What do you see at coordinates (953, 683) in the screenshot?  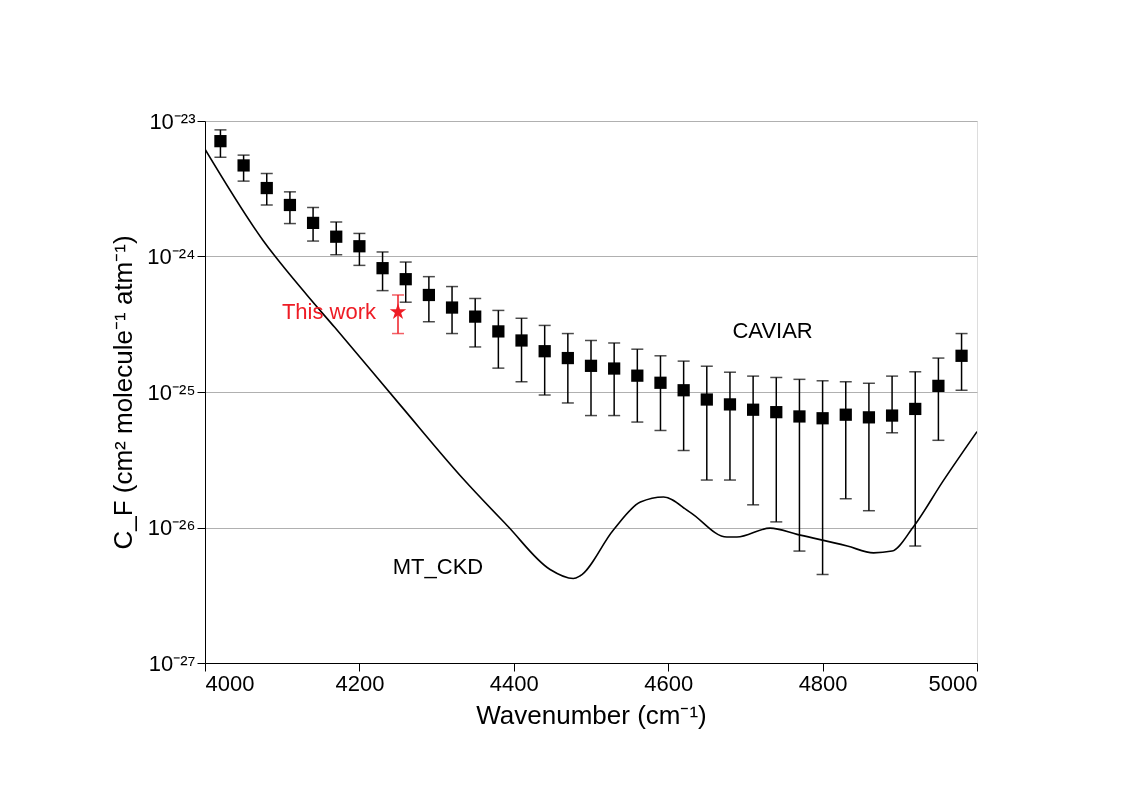 I see `x-tick-label: 5000` at bounding box center [953, 683].